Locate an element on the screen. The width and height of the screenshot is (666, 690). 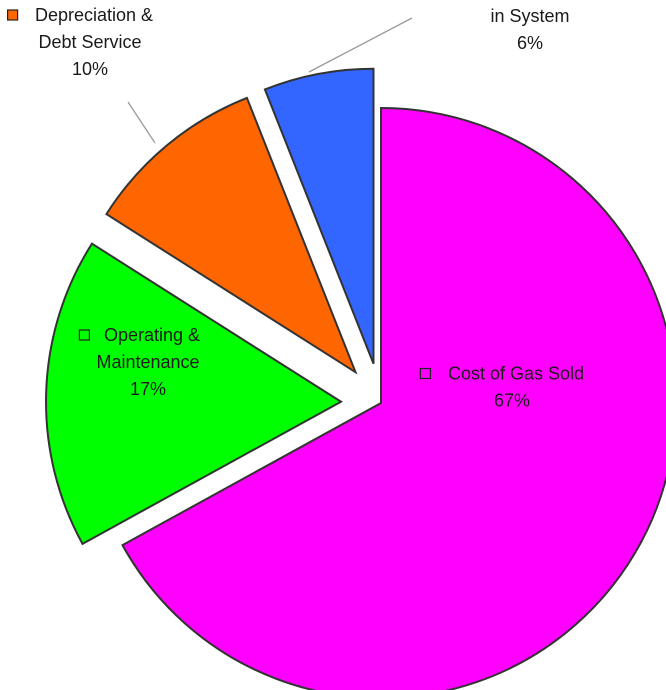
slice-label: Depreciation & Debt Service 10% is located at coordinates (79, 42).